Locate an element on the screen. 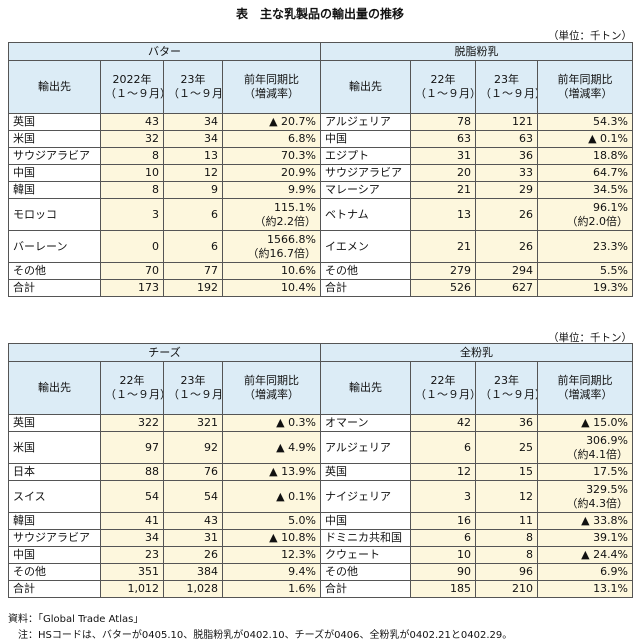  value-cell: ▲ 15.0% is located at coordinates (585, 423).